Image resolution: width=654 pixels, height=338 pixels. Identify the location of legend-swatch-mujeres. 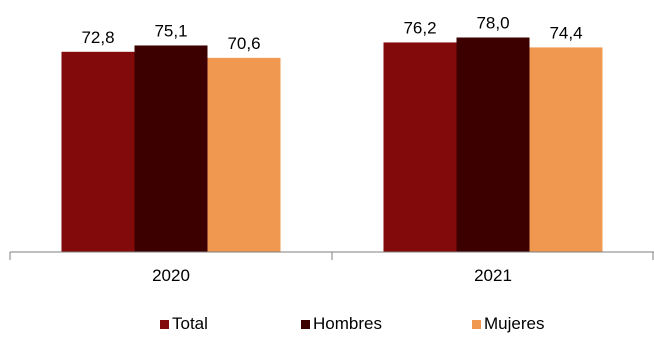
(476, 324).